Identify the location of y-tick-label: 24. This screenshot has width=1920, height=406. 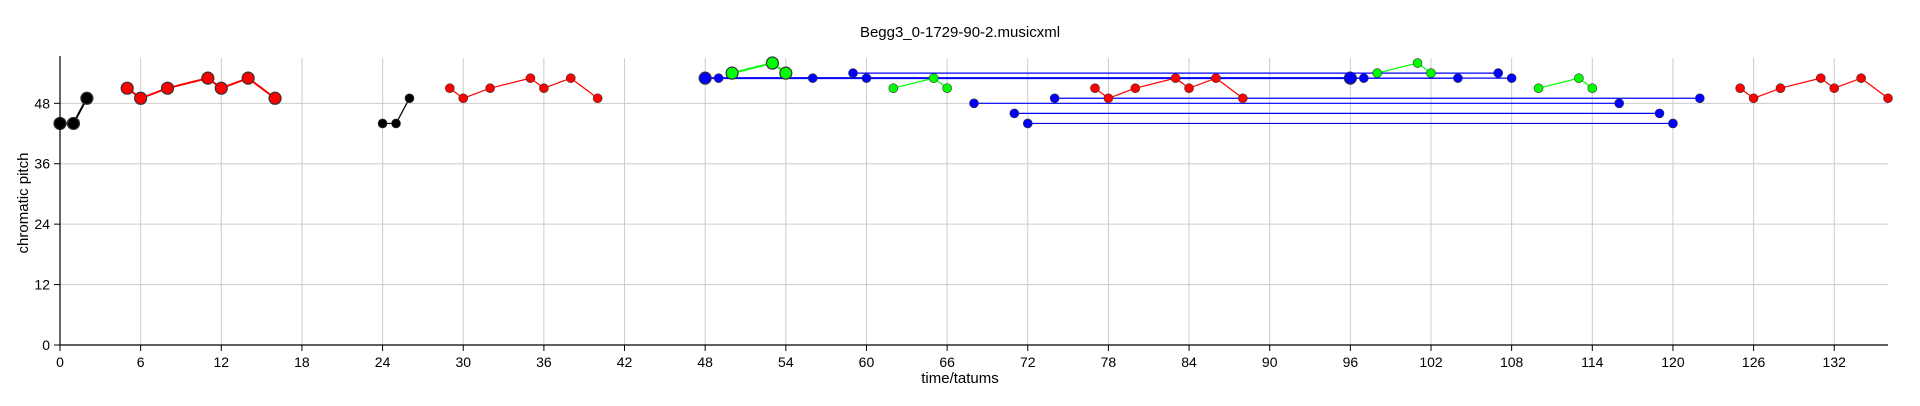
(42, 224).